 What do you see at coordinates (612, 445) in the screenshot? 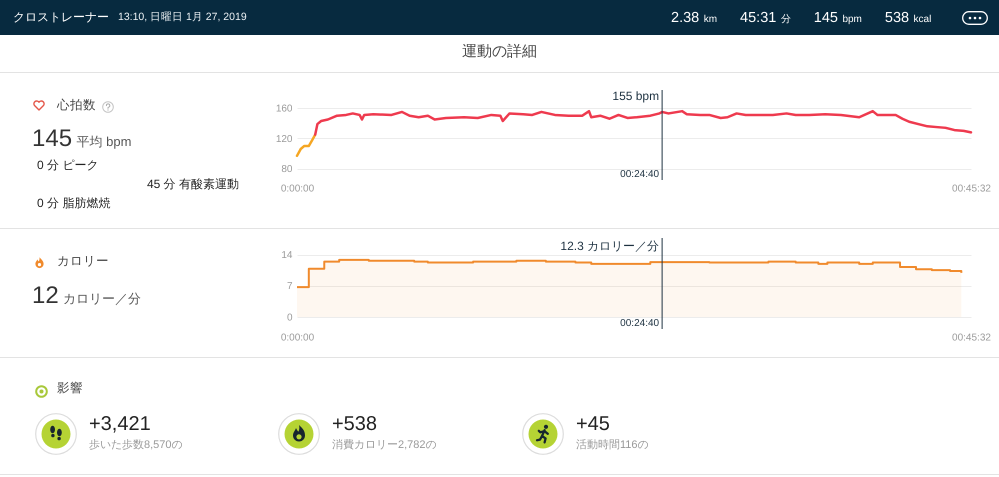
I see `text: 活動時間116の` at bounding box center [612, 445].